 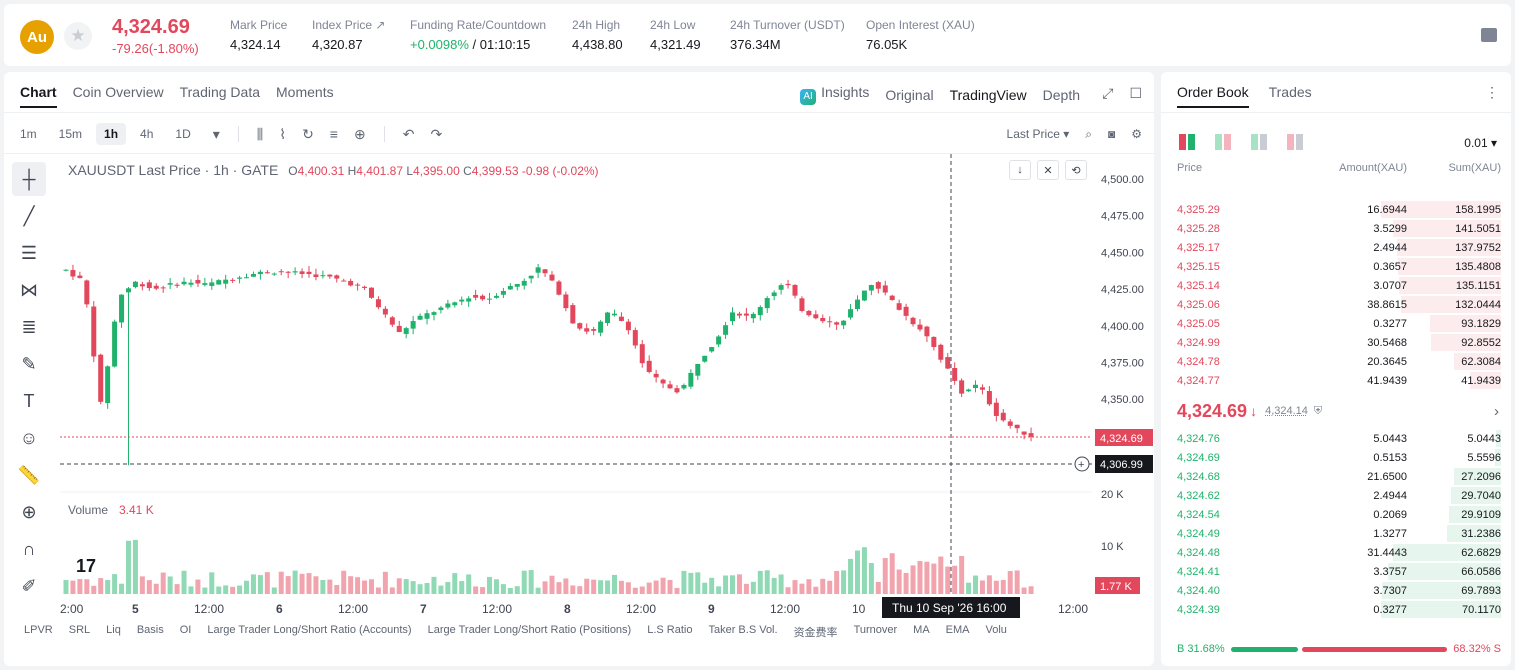 I want to click on stat-index-price: Index Price ↗ 4,320.87, so click(x=349, y=35).